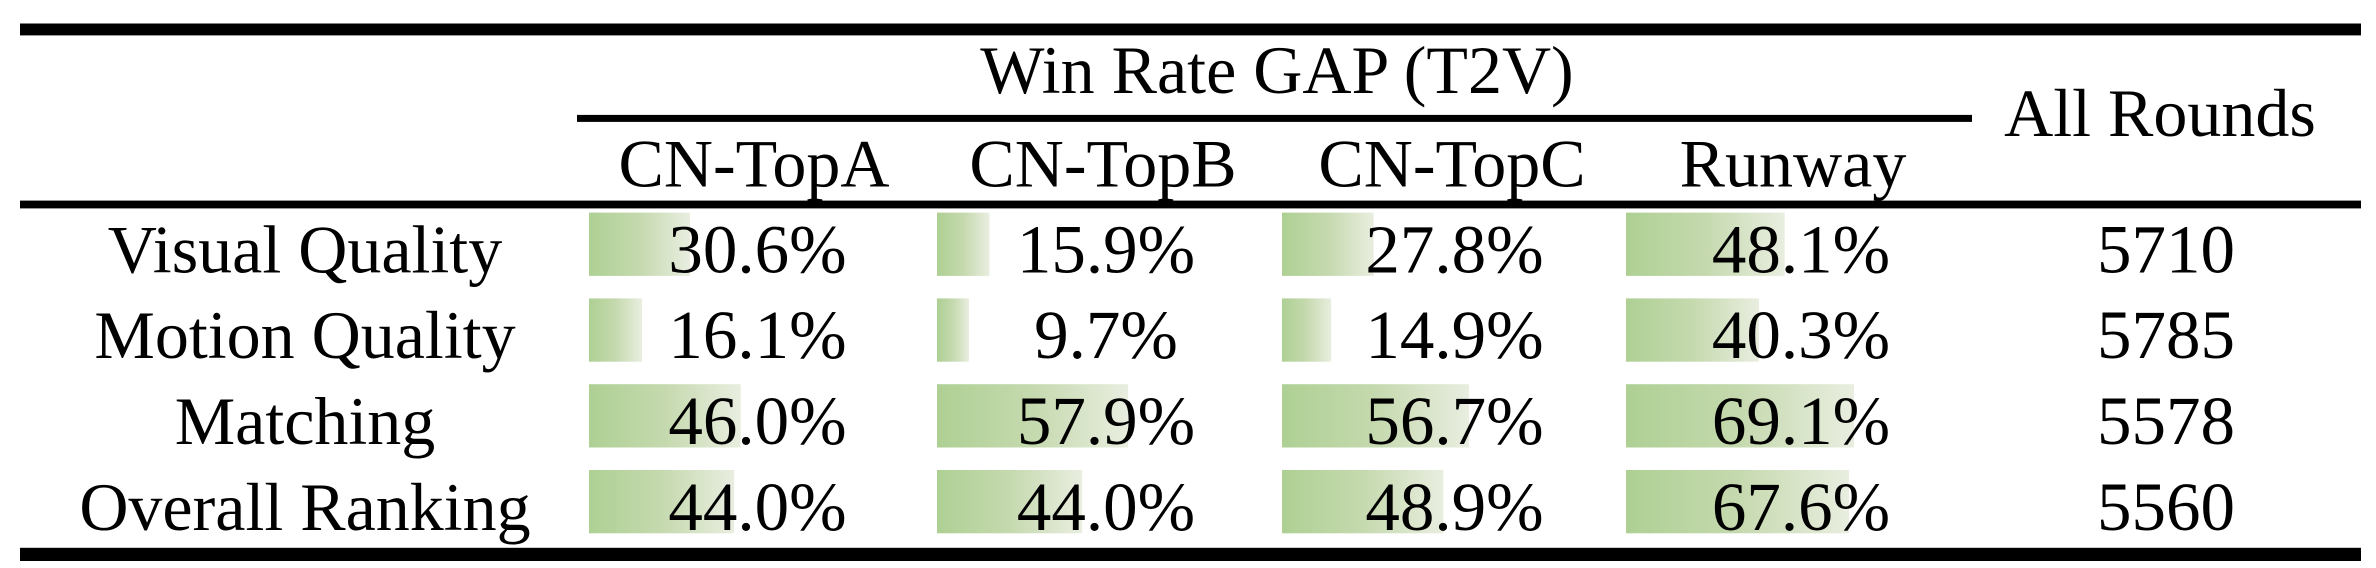 The width and height of the screenshot is (2376, 568). I want to click on svg-text: 9.7%, so click(1106, 335).